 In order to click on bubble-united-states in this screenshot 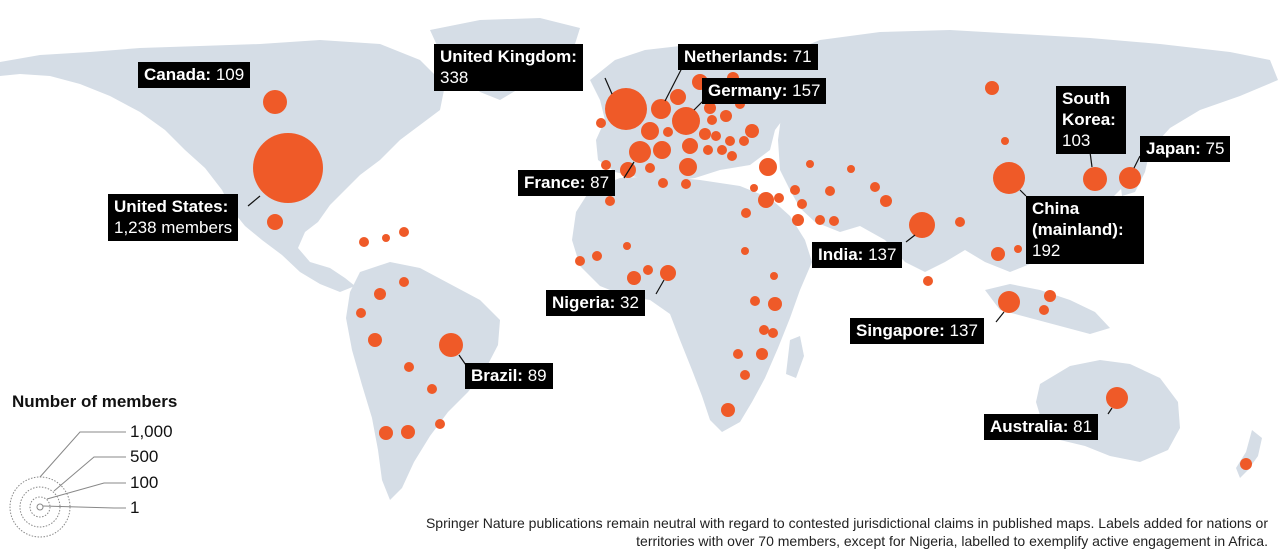, I will do `click(288, 168)`.